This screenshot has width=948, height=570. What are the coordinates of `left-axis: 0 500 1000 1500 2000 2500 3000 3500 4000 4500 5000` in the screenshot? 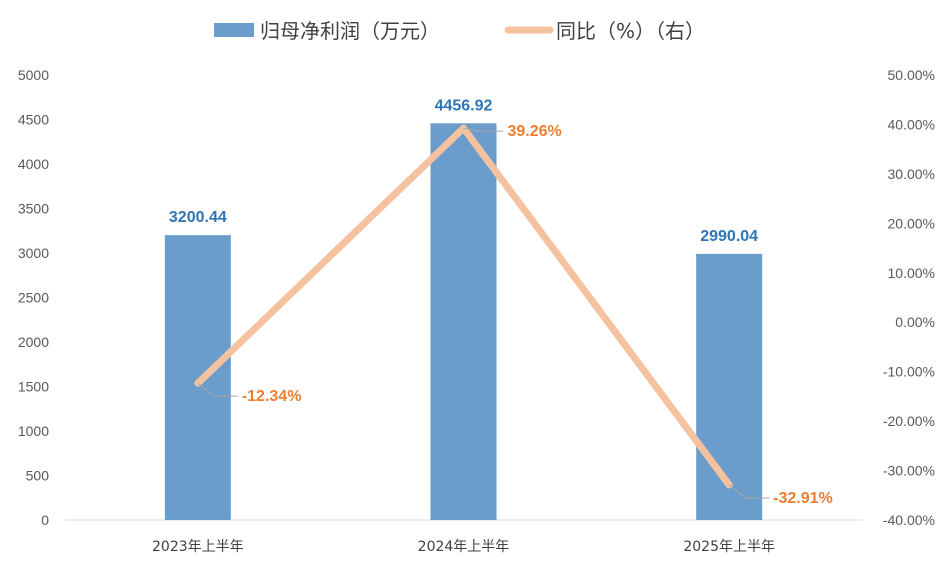 It's located at (33, 297).